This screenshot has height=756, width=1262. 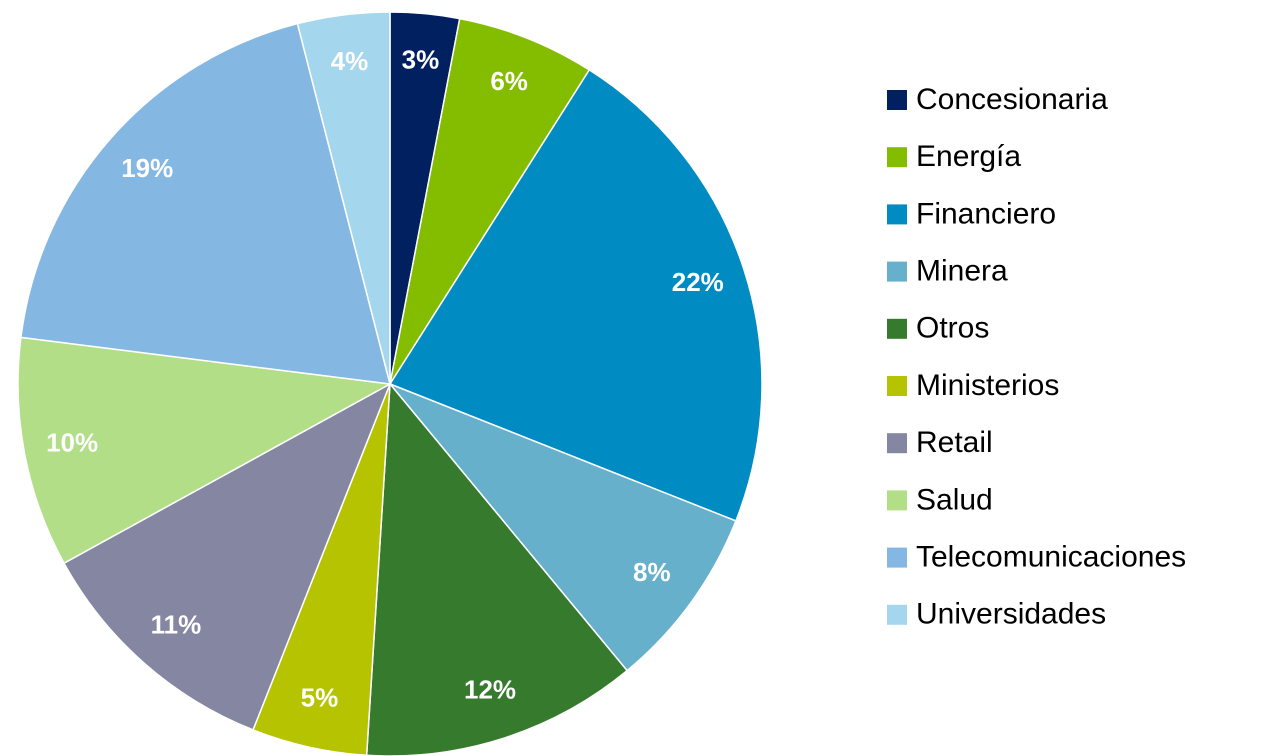 What do you see at coordinates (954, 442) in the screenshot?
I see `legend-label: Retail` at bounding box center [954, 442].